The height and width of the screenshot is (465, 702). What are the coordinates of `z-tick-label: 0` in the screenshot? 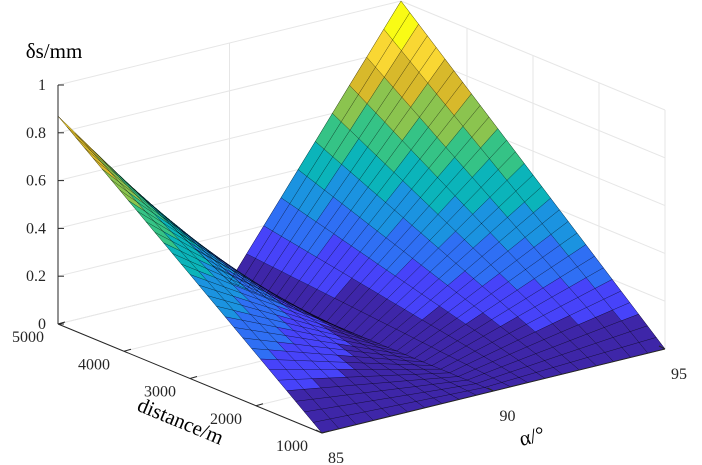 It's located at (42, 324).